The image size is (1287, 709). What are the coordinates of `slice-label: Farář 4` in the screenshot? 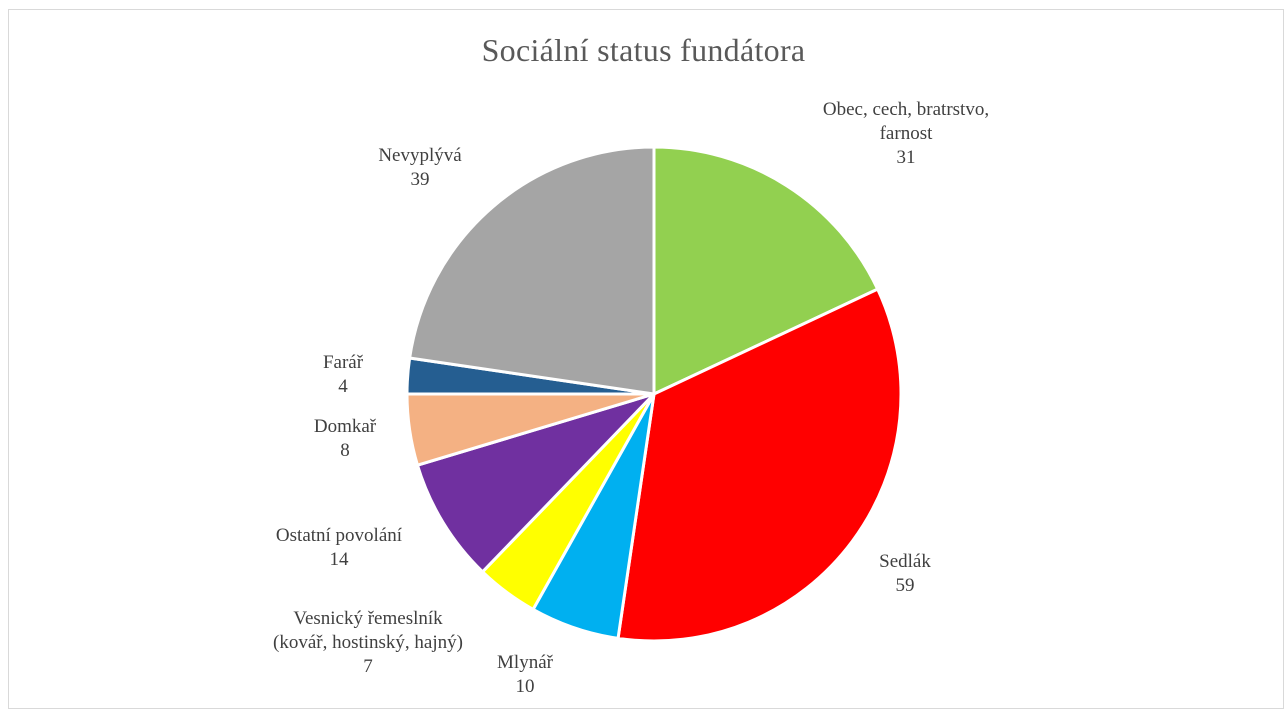 It's located at (343, 374).